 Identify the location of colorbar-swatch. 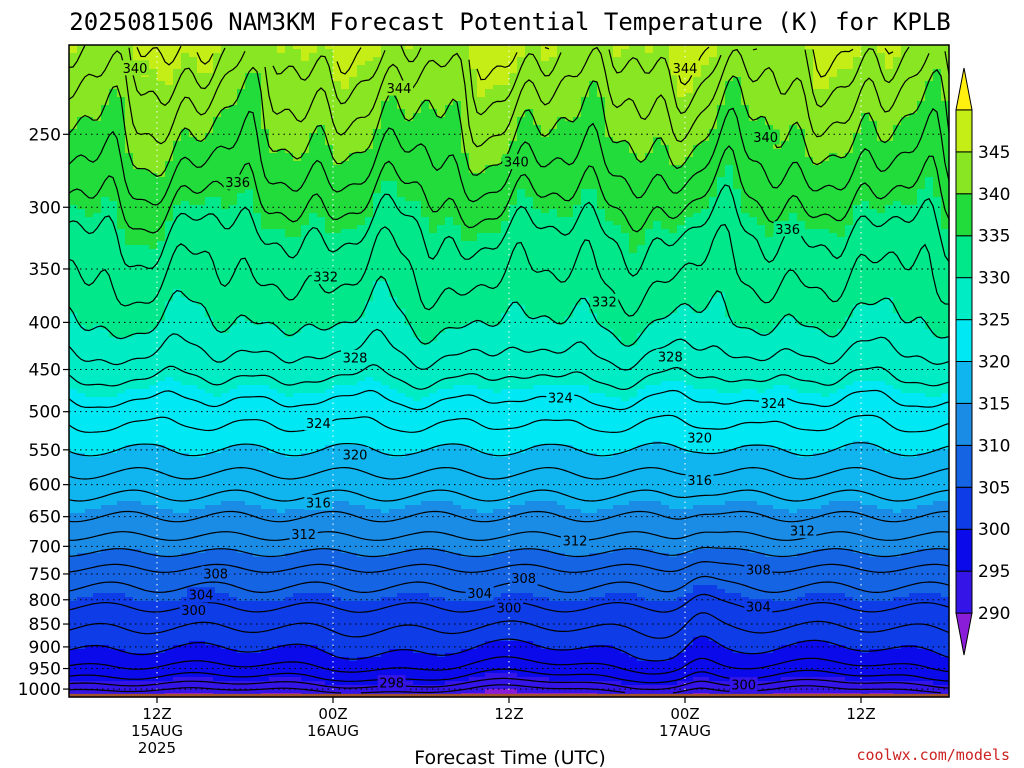
(964, 131).